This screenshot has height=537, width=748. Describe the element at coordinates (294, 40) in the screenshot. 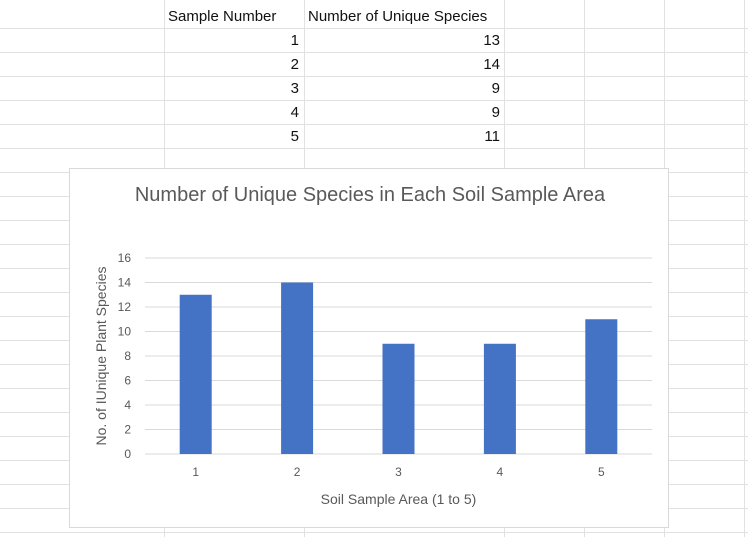

I see `cell-sample-number: 1` at that location.